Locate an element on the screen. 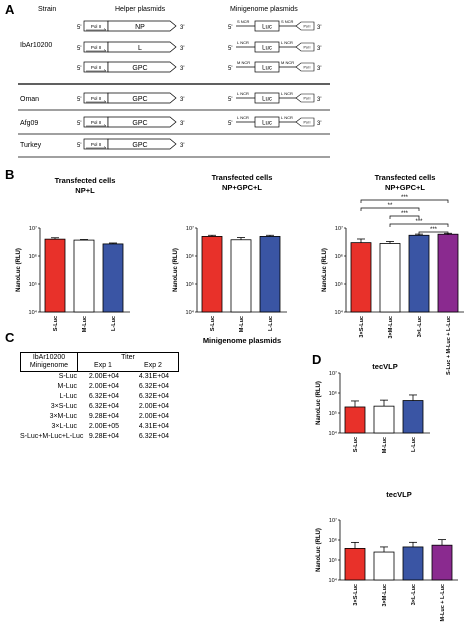 The height and width of the screenshot is (622, 474). x-tick-label: 3×L-Luc is located at coordinates (414, 594).